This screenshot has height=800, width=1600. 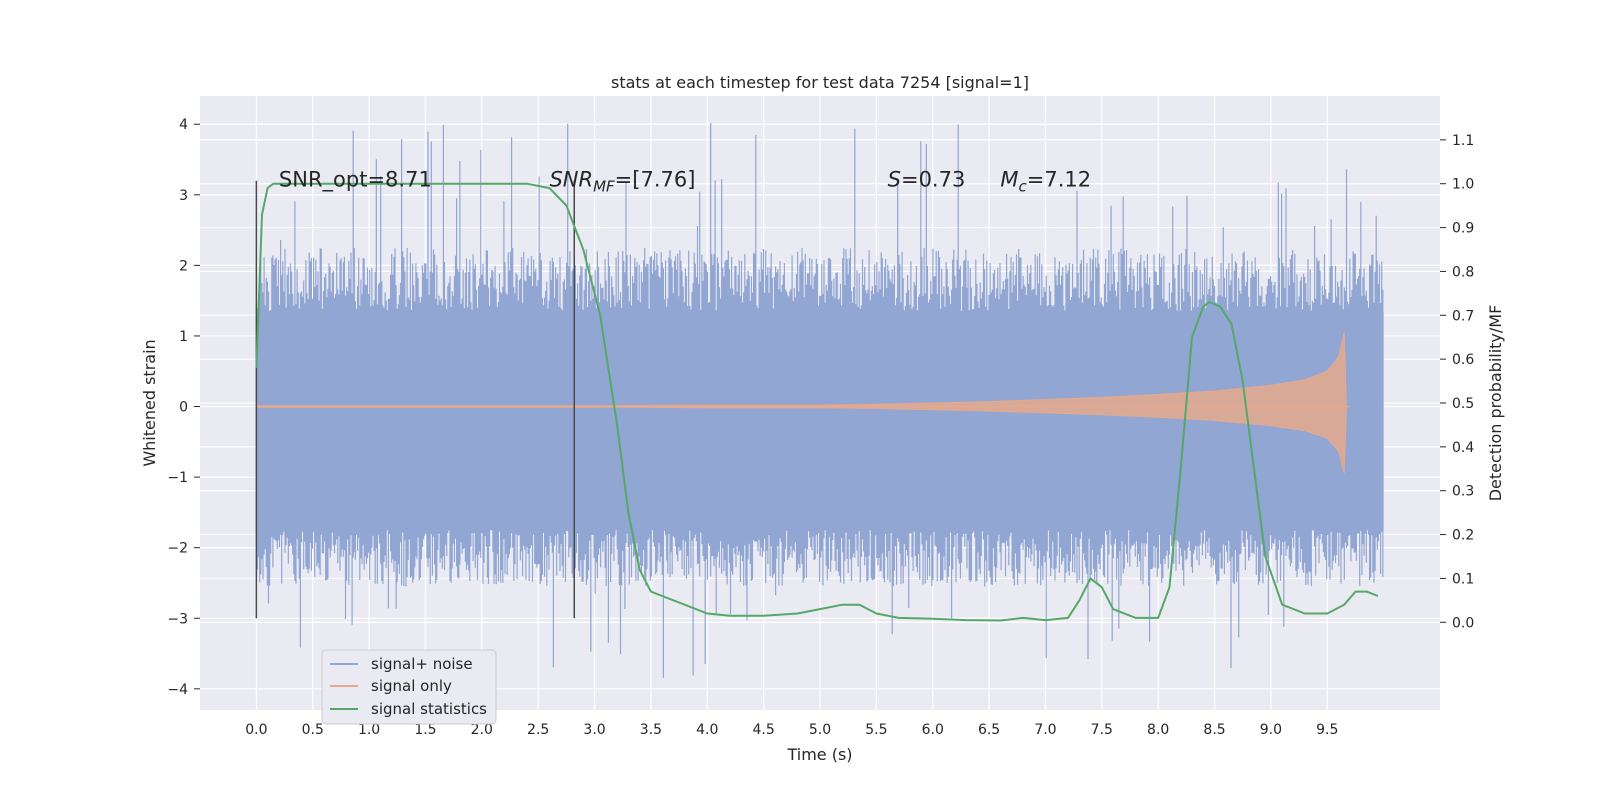 I want to click on annotation: SNR_opt=8.71, so click(x=355, y=180).